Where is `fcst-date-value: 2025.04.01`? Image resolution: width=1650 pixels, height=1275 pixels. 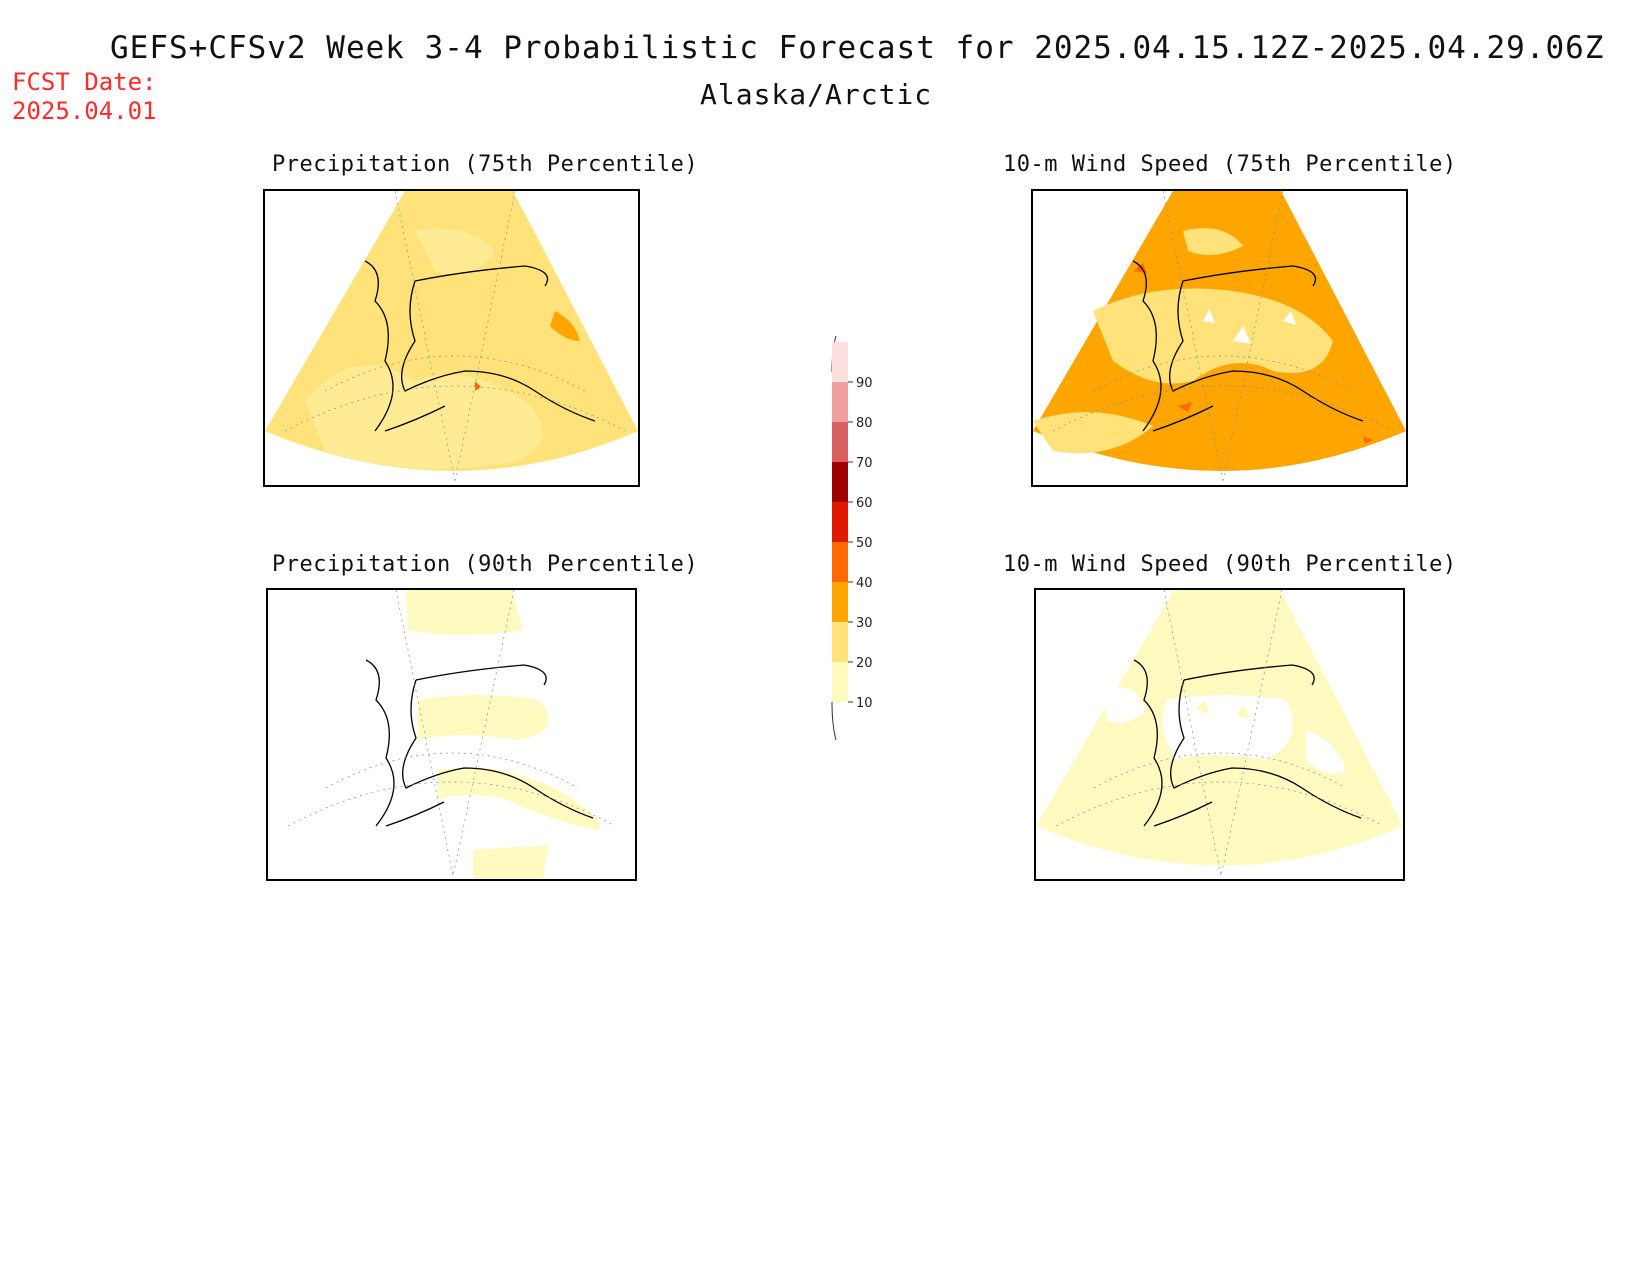 fcst-date-value: 2025.04.01 is located at coordinates (84, 111).